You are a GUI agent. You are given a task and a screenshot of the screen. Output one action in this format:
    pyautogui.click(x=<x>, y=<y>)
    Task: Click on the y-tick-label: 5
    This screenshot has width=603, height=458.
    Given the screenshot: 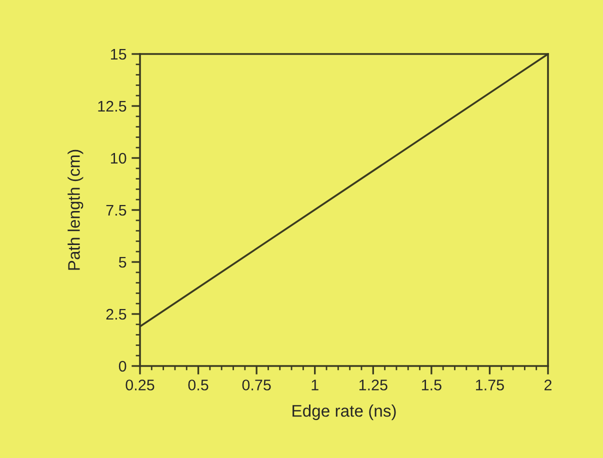 What is the action you would take?
    pyautogui.click(x=122, y=262)
    